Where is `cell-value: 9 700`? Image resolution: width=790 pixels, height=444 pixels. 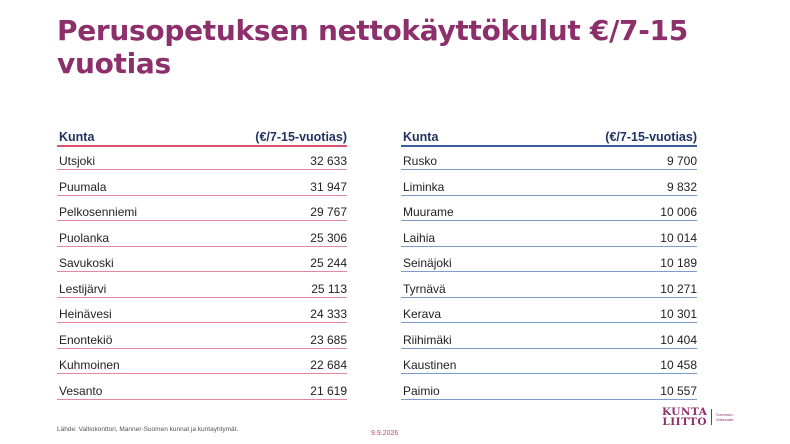
cell-value: 9 700 is located at coordinates (681, 161).